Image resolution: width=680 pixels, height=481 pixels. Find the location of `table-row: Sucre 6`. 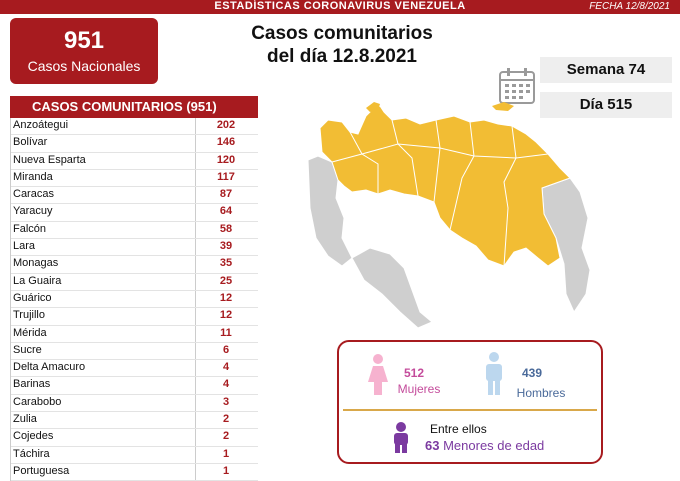

table-row: Sucre 6 is located at coordinates (134, 351).